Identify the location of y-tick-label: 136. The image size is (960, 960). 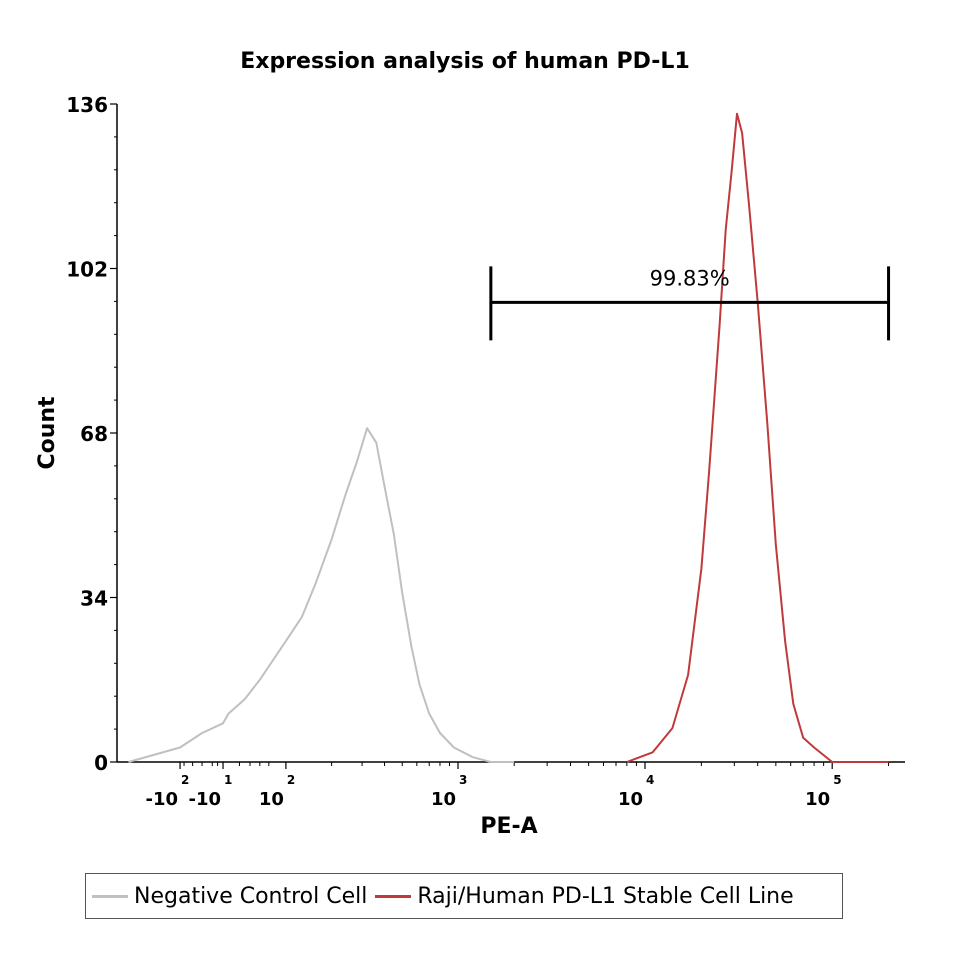
(87, 105).